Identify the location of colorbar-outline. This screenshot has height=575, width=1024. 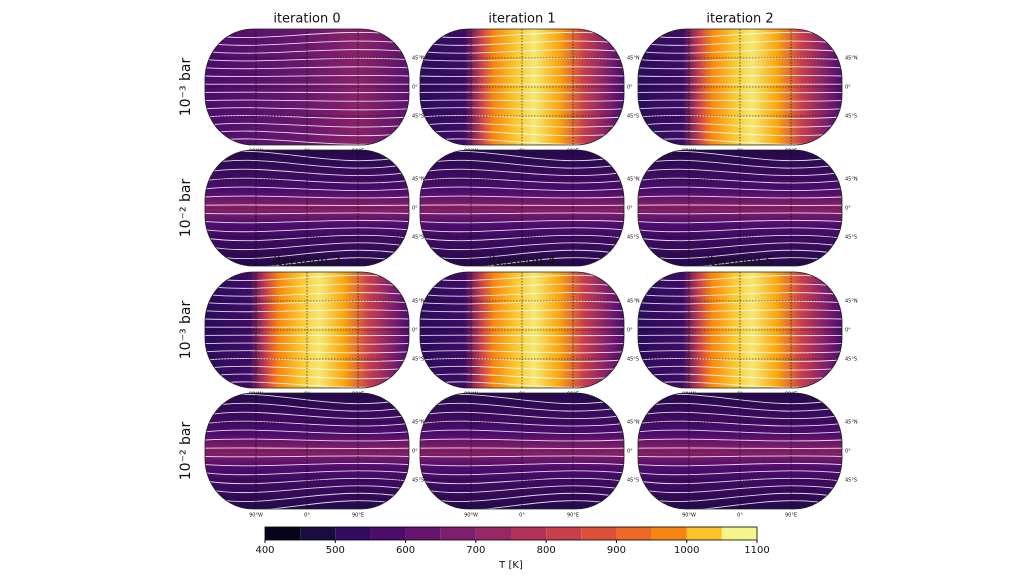
(511, 533).